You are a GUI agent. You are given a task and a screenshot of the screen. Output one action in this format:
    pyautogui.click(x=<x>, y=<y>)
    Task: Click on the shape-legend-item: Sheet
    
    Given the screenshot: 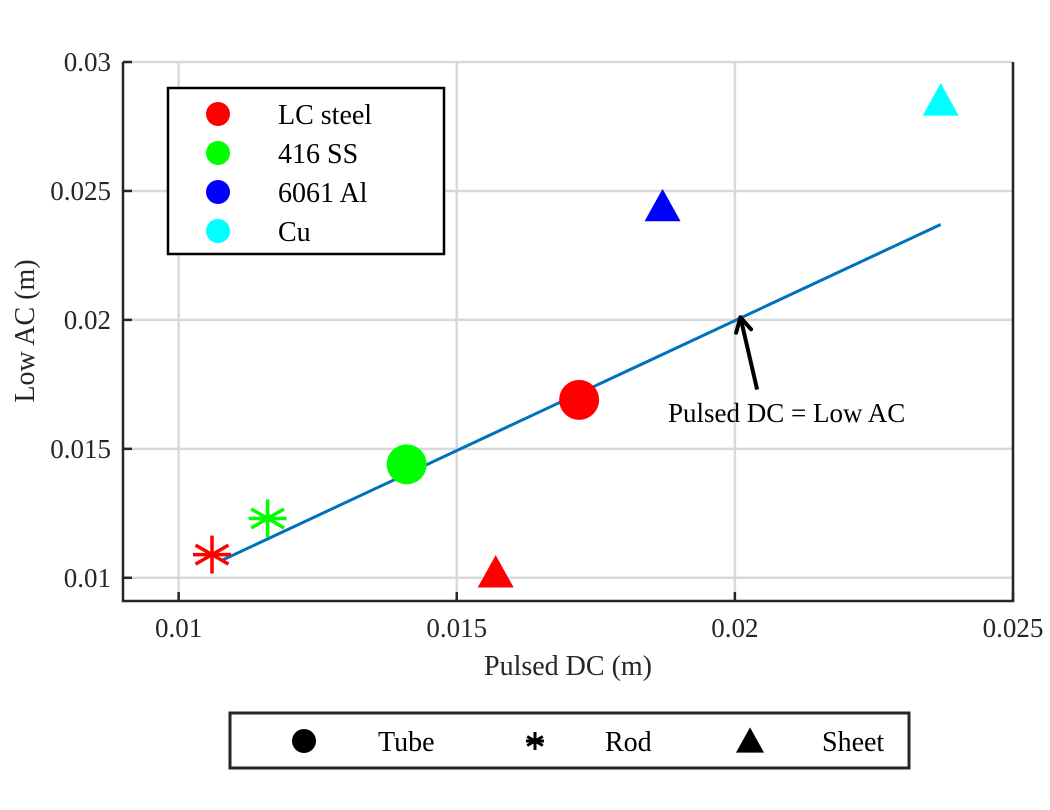 What is the action you would take?
    pyautogui.click(x=810, y=742)
    